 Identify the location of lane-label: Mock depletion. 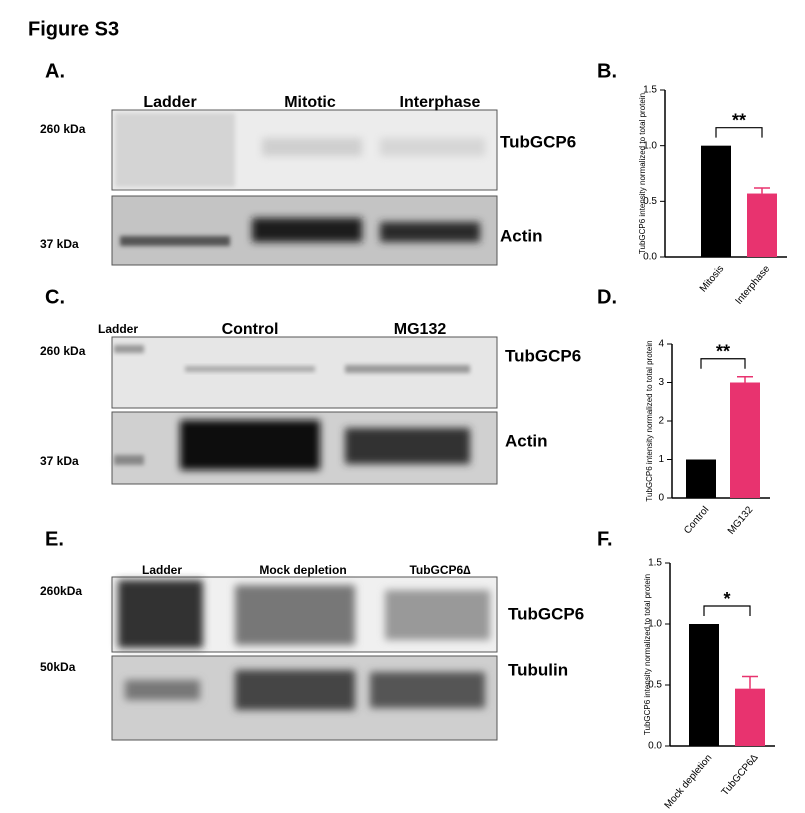
(302, 570).